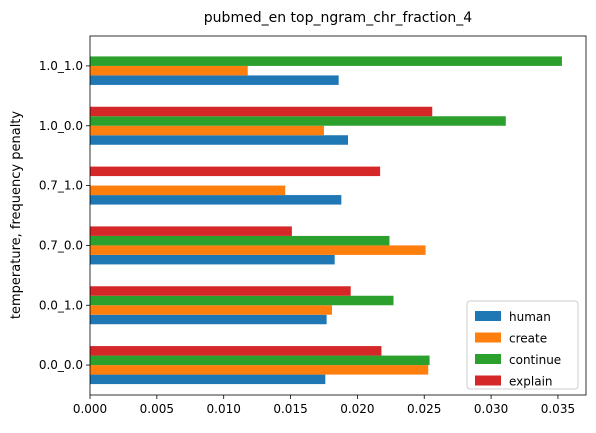 The image size is (596, 433). I want to click on bar-continue-0.0_1.0, so click(242, 300).